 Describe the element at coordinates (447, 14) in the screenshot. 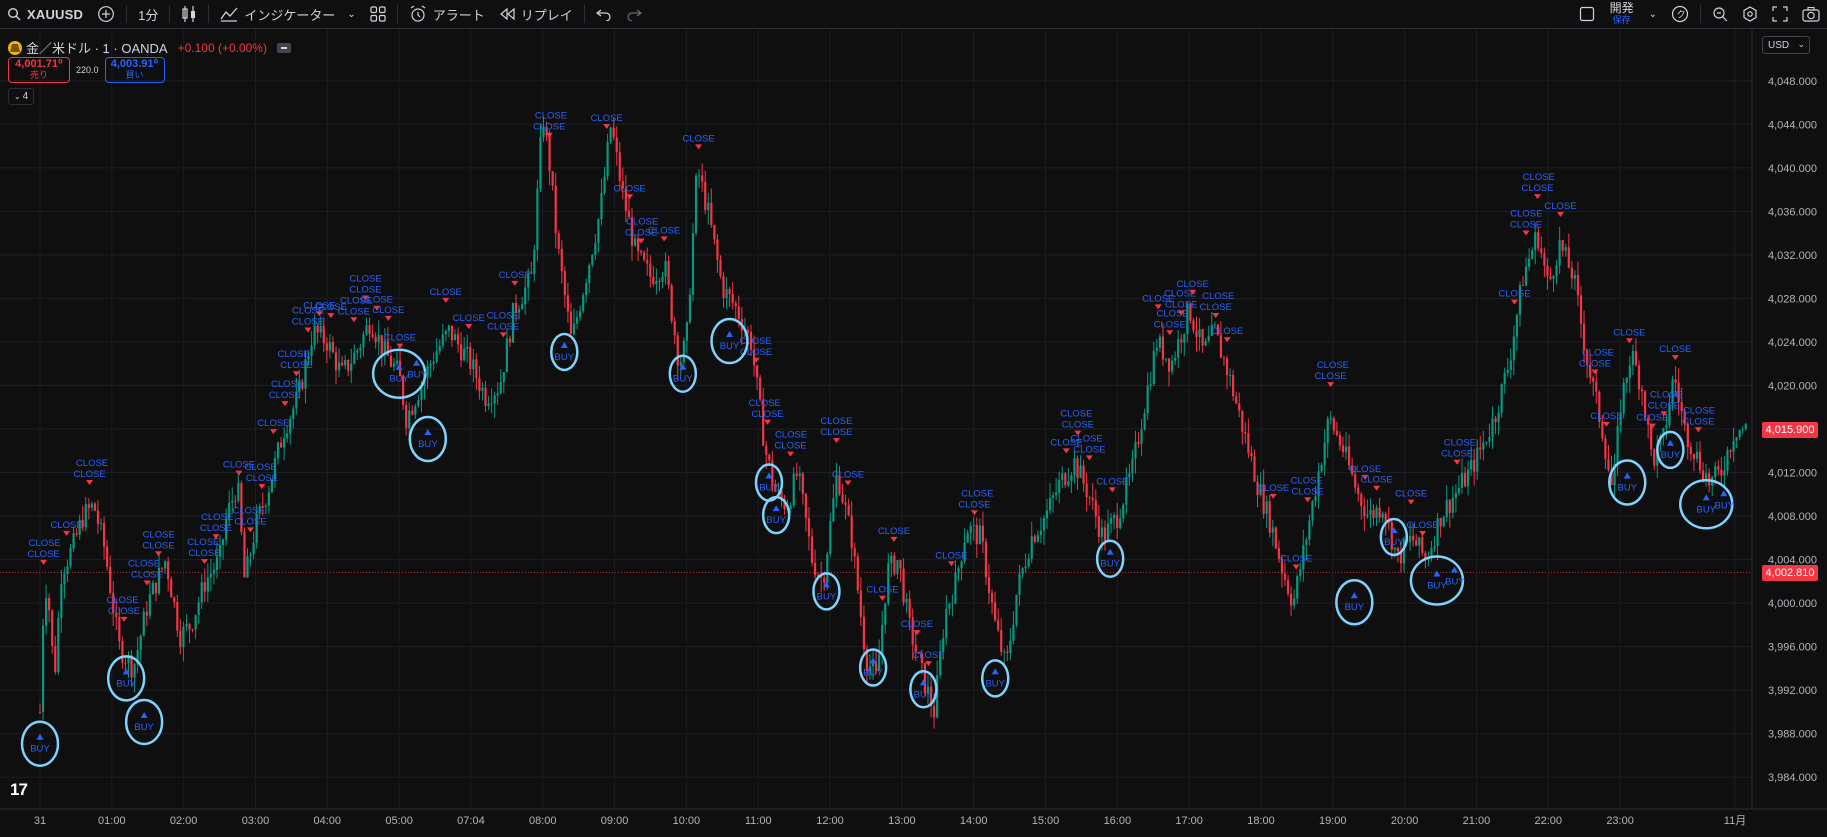

I see `alert-button: アラート` at that location.